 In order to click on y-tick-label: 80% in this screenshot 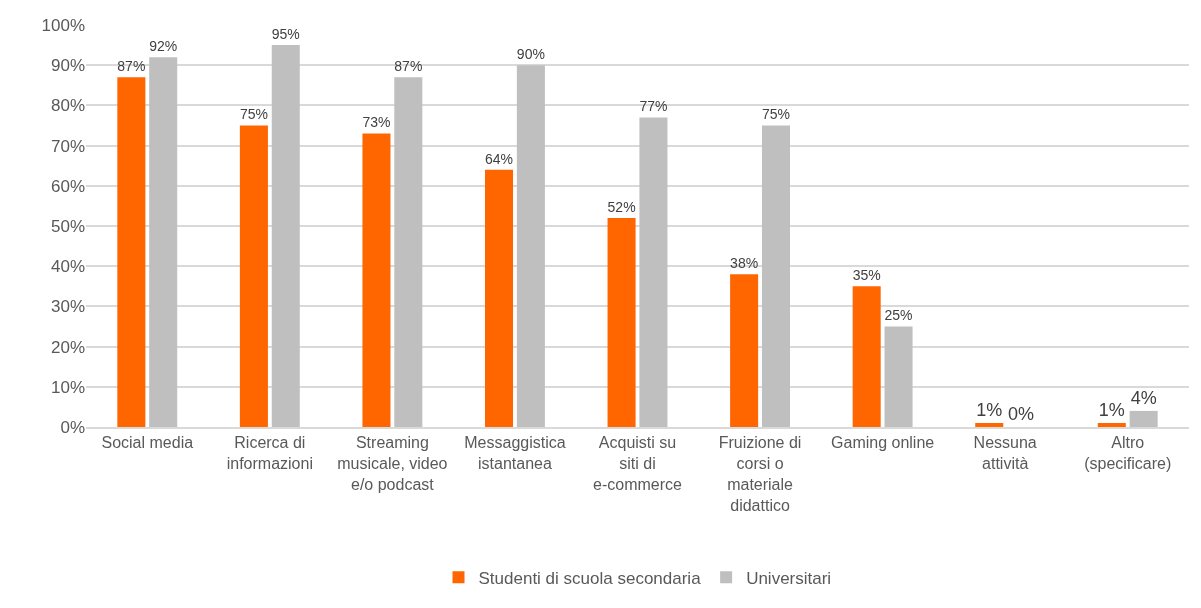, I will do `click(67, 106)`.